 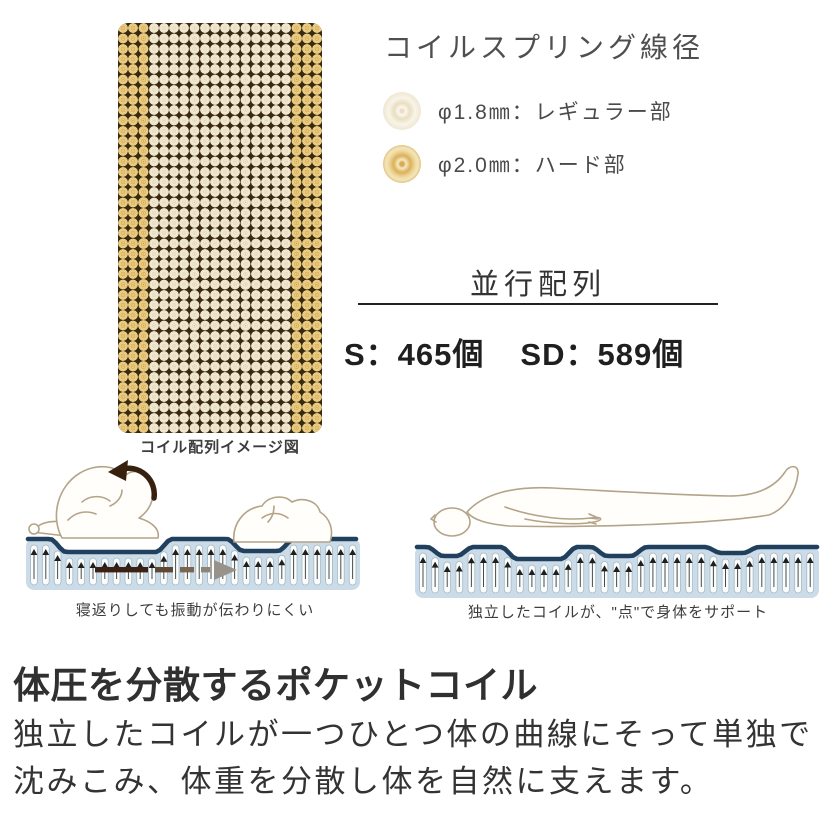 What do you see at coordinates (414, 354) in the screenshot?
I see `count-single: S：465個` at bounding box center [414, 354].